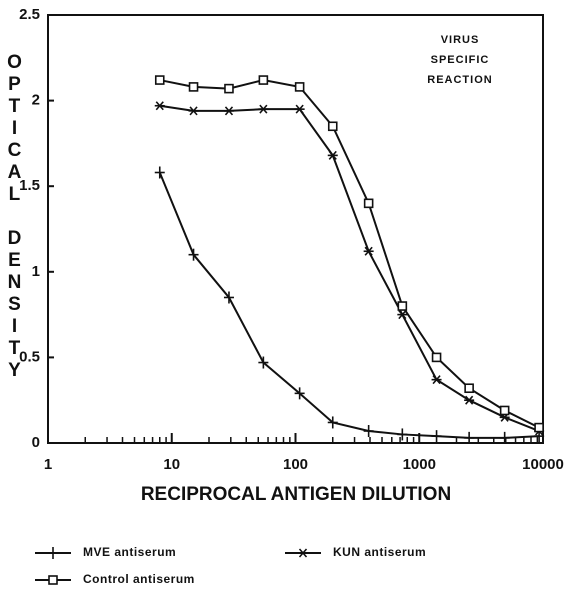 The height and width of the screenshot is (593, 570). What do you see at coordinates (460, 60) in the screenshot?
I see `annotation: SPECIFIC` at bounding box center [460, 60].